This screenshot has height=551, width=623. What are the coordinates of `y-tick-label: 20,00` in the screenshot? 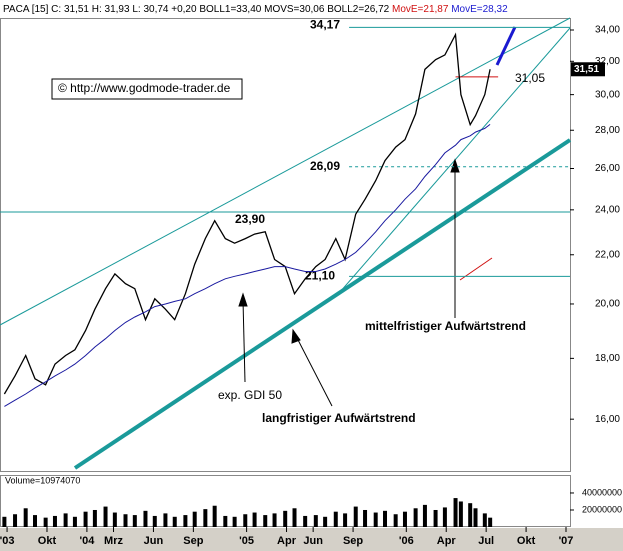 It's located at (607, 304).